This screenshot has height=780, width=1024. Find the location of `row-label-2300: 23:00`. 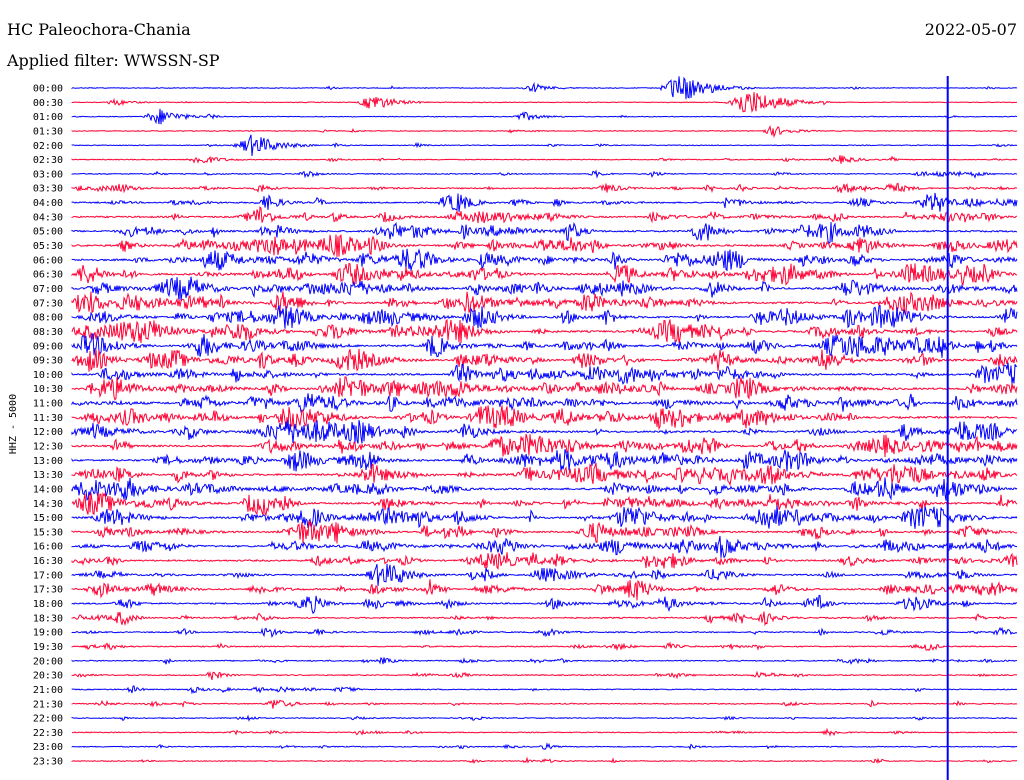

row-label-2300: 23:00 is located at coordinates (48, 747).